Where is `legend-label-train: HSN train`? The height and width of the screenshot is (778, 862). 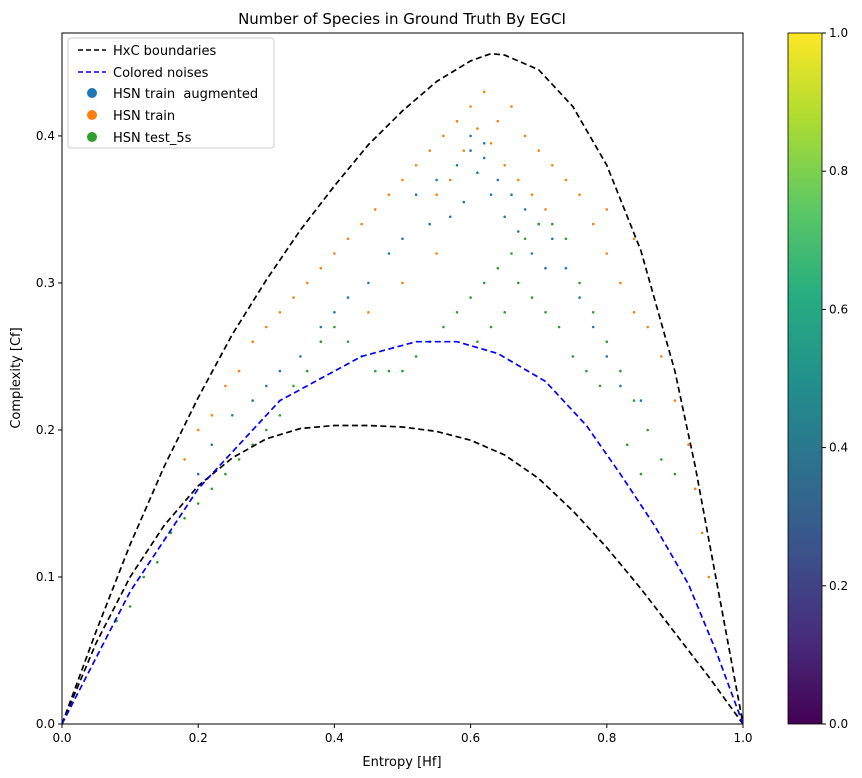
legend-label-train: HSN train is located at coordinates (144, 116).